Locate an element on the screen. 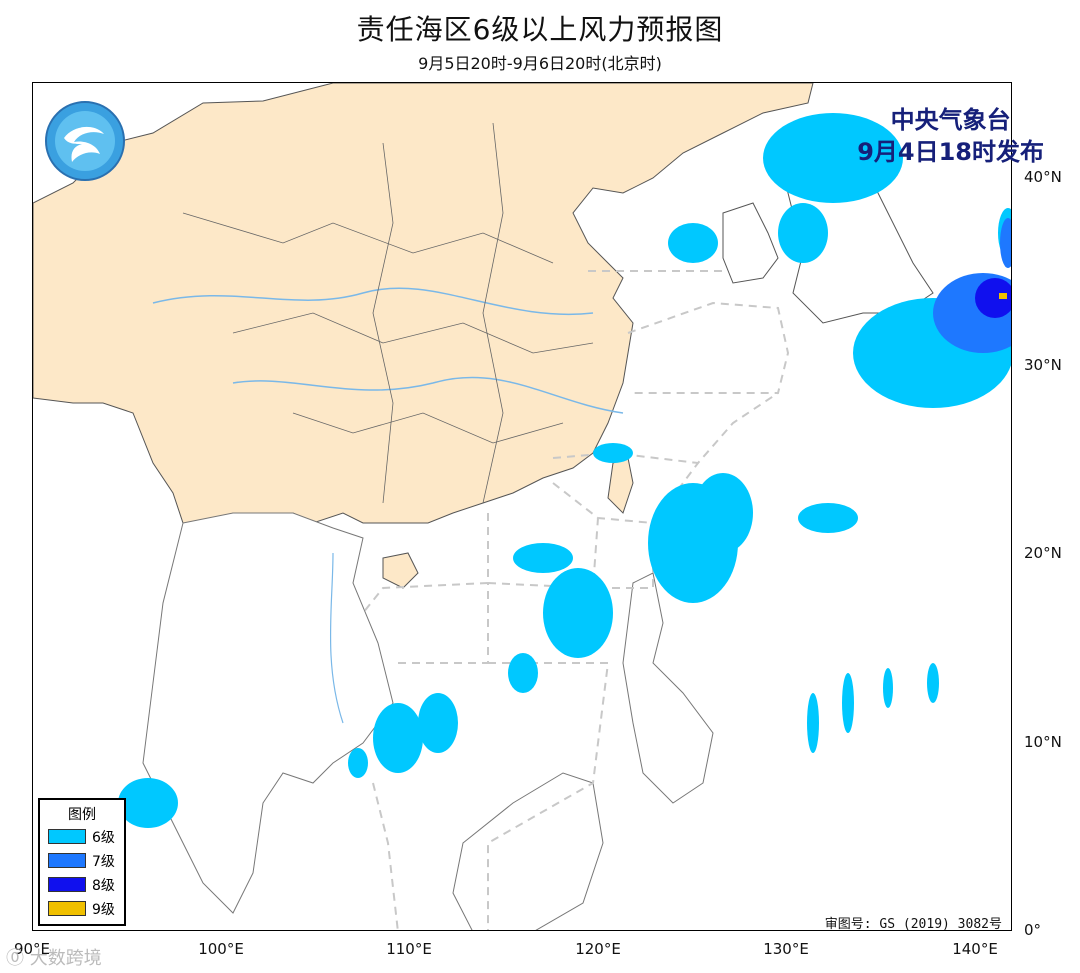 Image resolution: width=1080 pixels, height=973 pixels. legend-item: 8级 is located at coordinates (82, 884).